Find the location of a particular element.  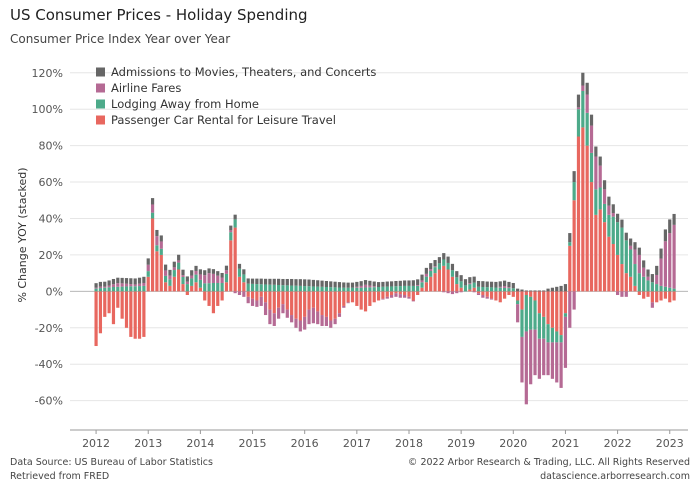

x-tick-label: 2016 is located at coordinates (305, 443).